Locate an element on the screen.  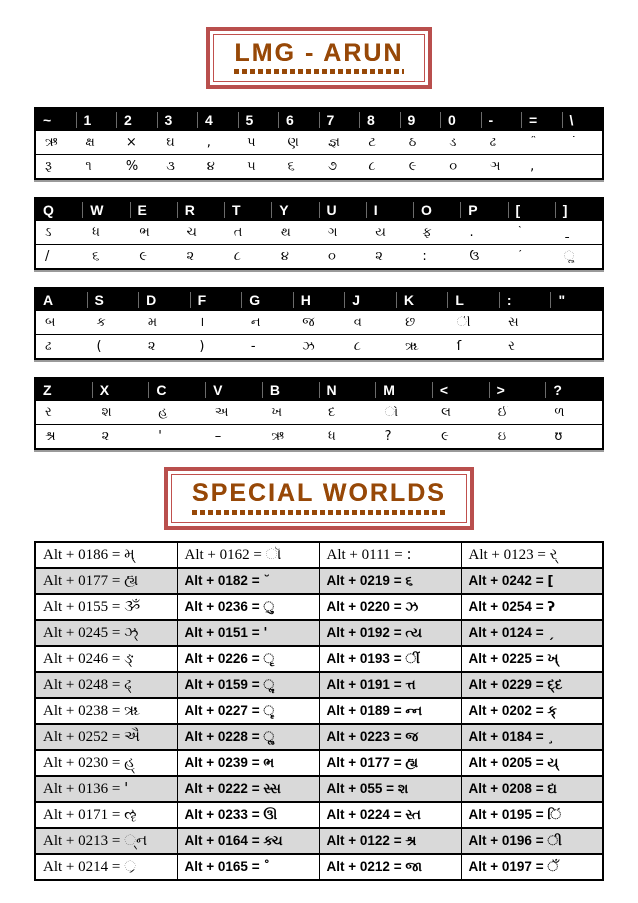
result-glyph: જ is located at coordinates (412, 736).